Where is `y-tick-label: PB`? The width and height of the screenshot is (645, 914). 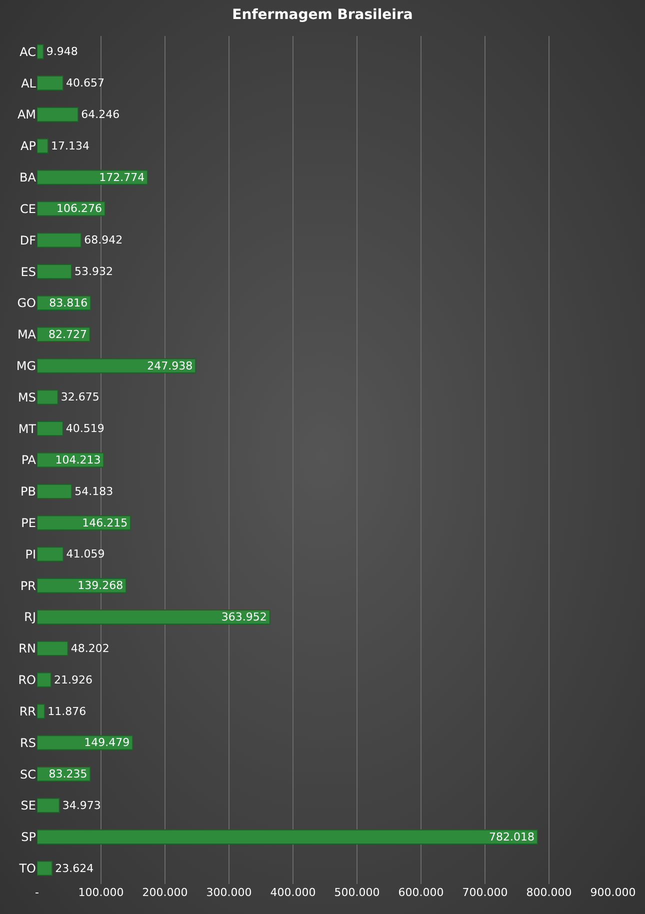 y-tick-label: PB is located at coordinates (28, 491).